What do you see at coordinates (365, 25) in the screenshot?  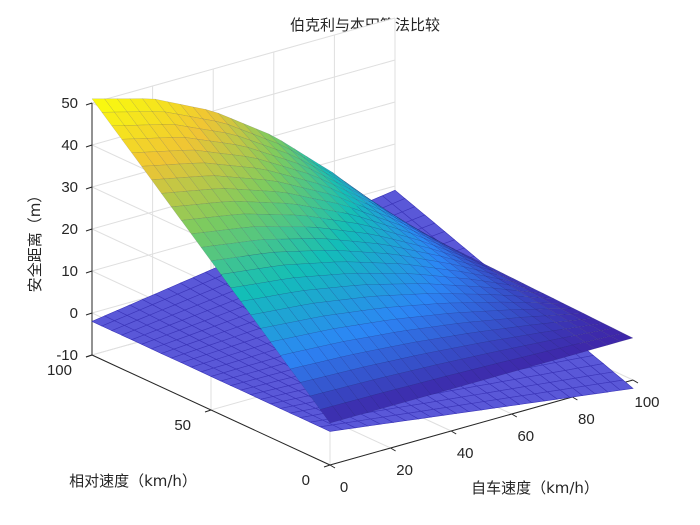 I see `chart-title: 伯克利与本田算法比较` at bounding box center [365, 25].